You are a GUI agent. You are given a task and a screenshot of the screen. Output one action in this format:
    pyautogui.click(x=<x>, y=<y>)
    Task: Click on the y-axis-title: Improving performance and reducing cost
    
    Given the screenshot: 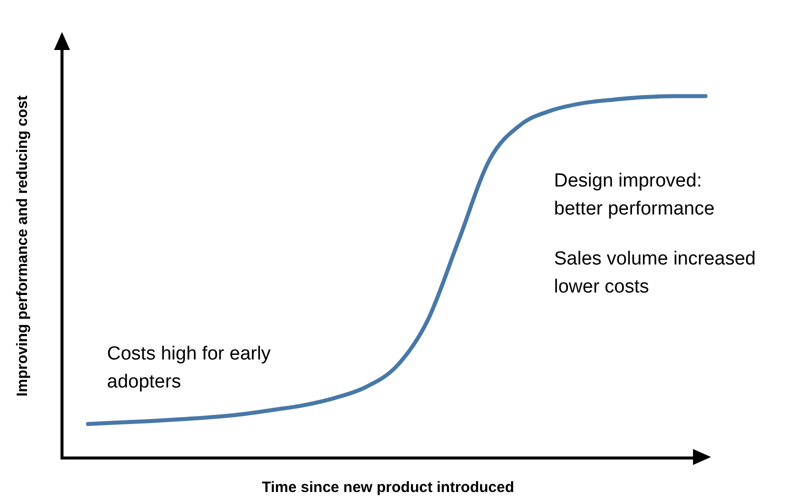 What is the action you would take?
    pyautogui.click(x=22, y=246)
    